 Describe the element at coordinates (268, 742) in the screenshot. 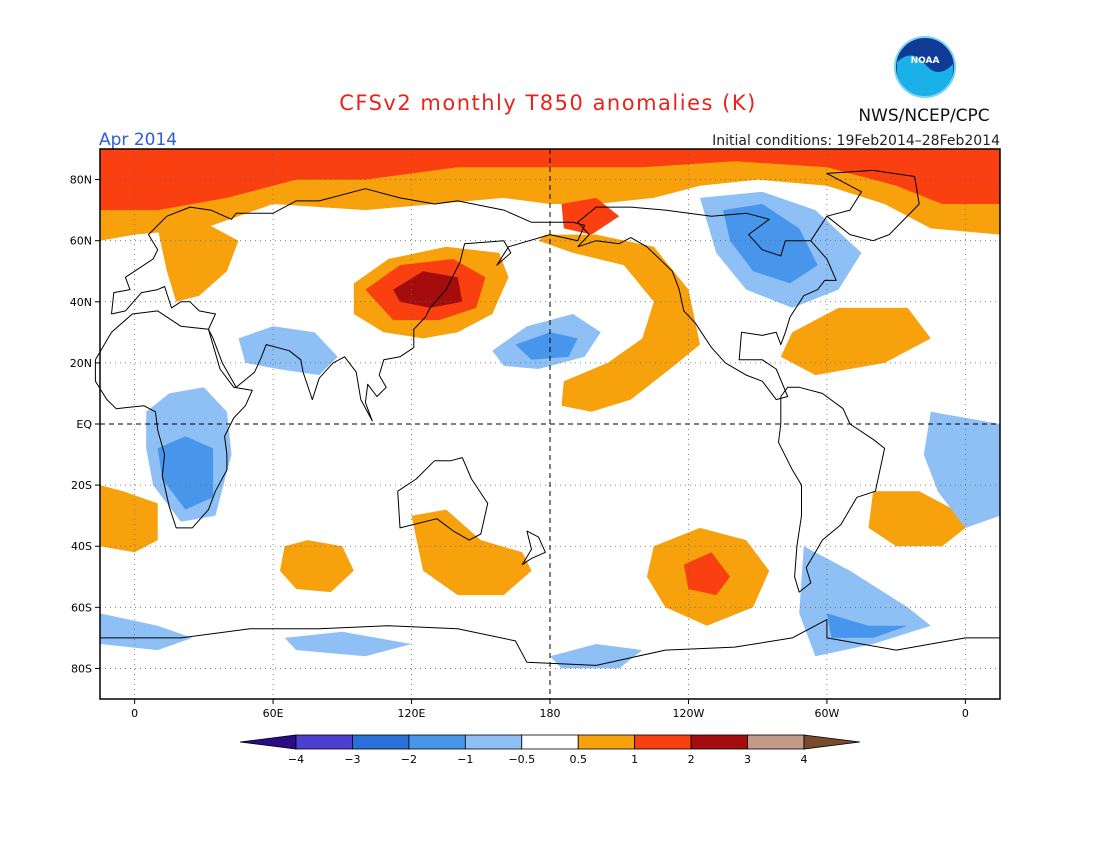

I see `colorbar-low-arrow` at that location.